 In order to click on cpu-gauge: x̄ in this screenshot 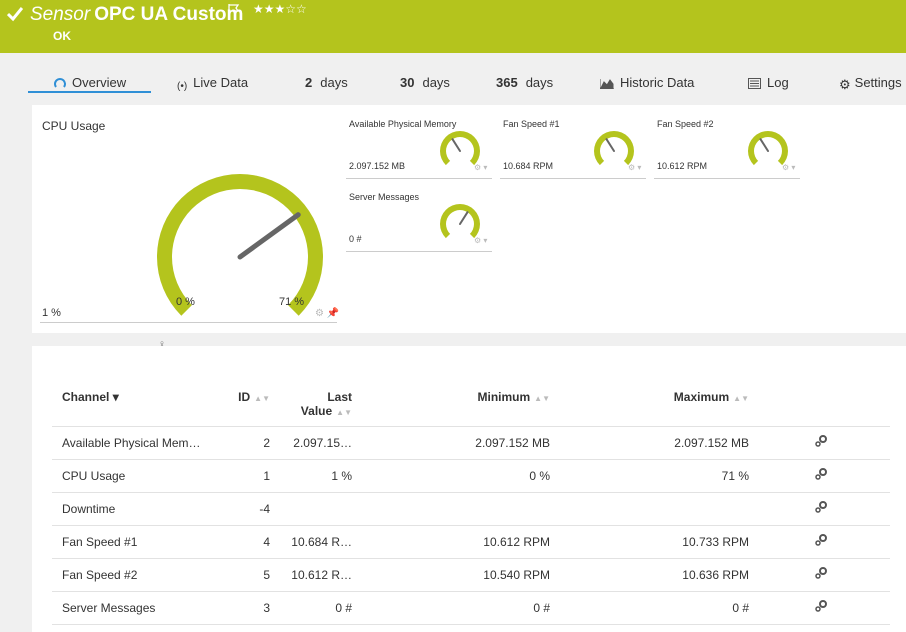, I will do `click(242, 259)`.